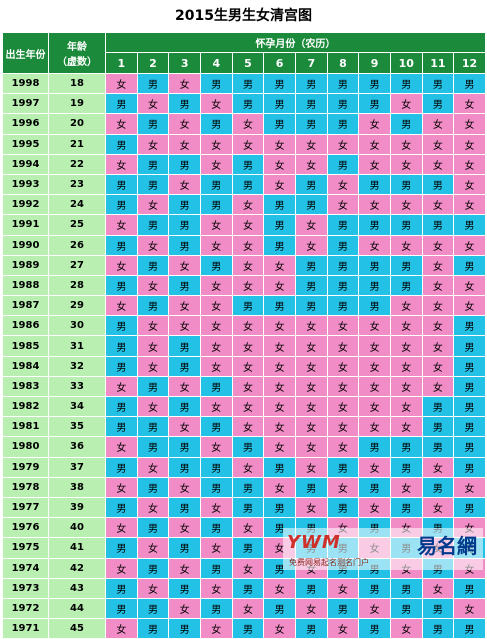 The height and width of the screenshot is (639, 487). Describe the element at coordinates (329, 562) in the screenshot. I see `watermark-slogan: 免费网易起名测名门户` at that location.